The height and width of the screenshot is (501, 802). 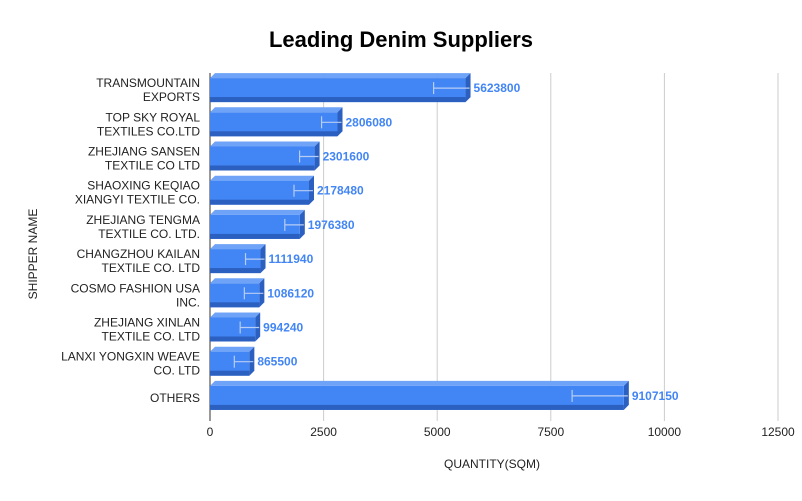 I want to click on category-label: SHAOXING KEQIAO XIANGYI TEXTILE CO., so click(x=137, y=193).